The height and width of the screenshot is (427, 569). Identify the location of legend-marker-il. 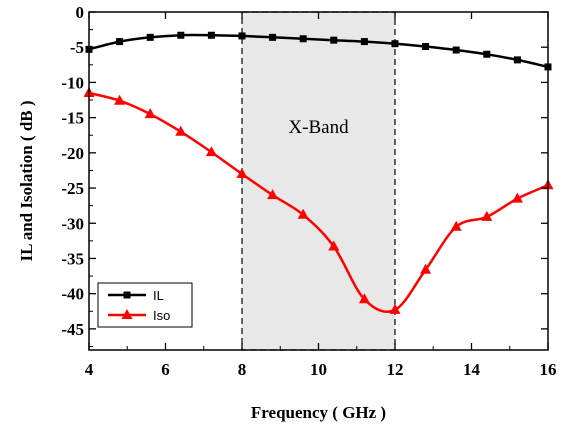
(127, 295).